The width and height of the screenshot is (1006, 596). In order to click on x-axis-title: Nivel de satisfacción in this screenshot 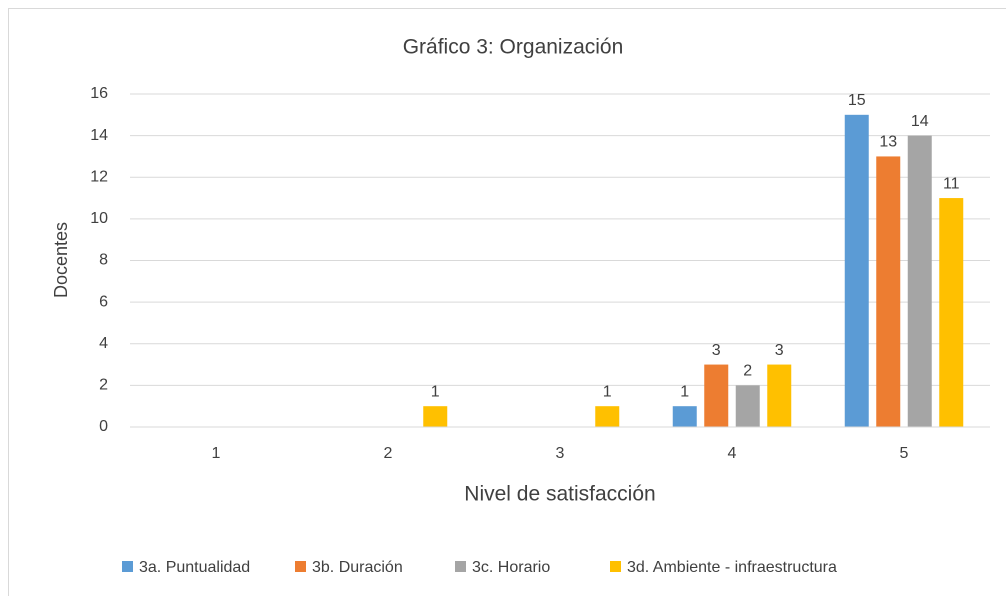, I will do `click(559, 494)`.